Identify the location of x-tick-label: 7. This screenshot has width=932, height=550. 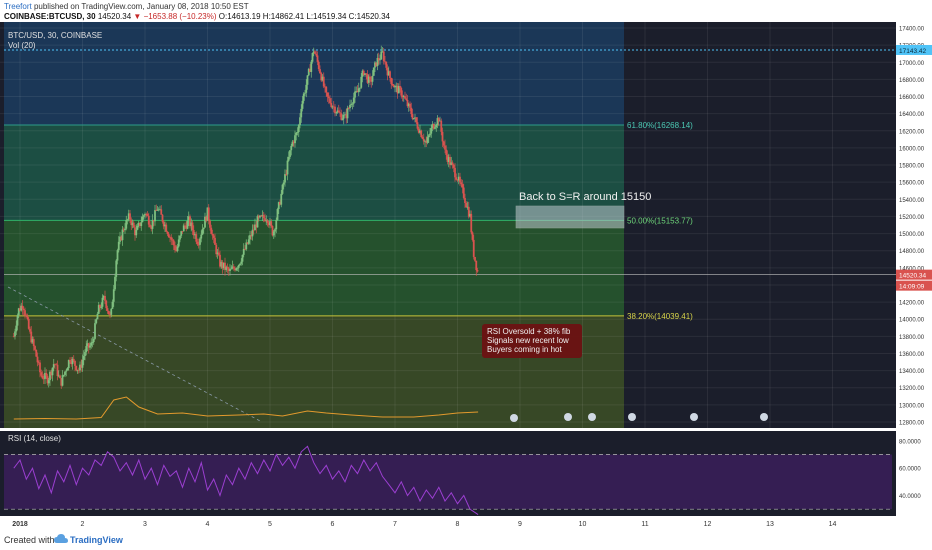
(395, 524).